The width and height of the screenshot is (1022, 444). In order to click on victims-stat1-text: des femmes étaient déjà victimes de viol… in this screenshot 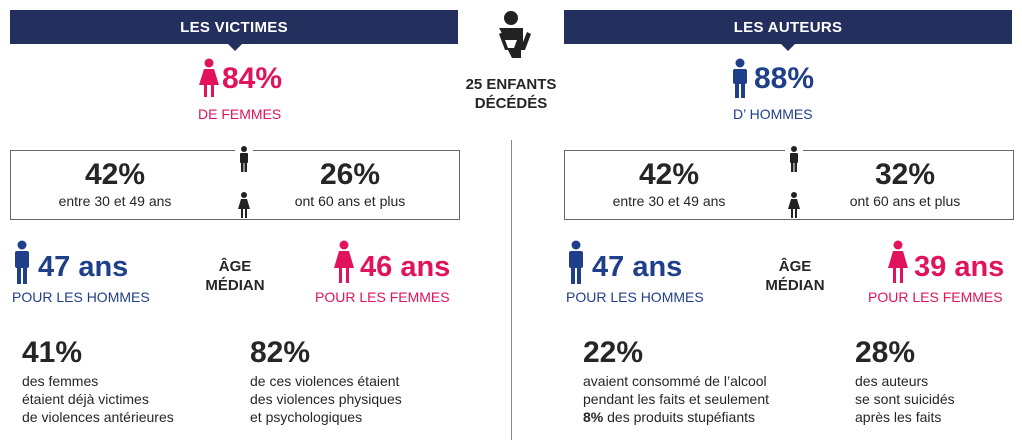, I will do `click(98, 399)`.